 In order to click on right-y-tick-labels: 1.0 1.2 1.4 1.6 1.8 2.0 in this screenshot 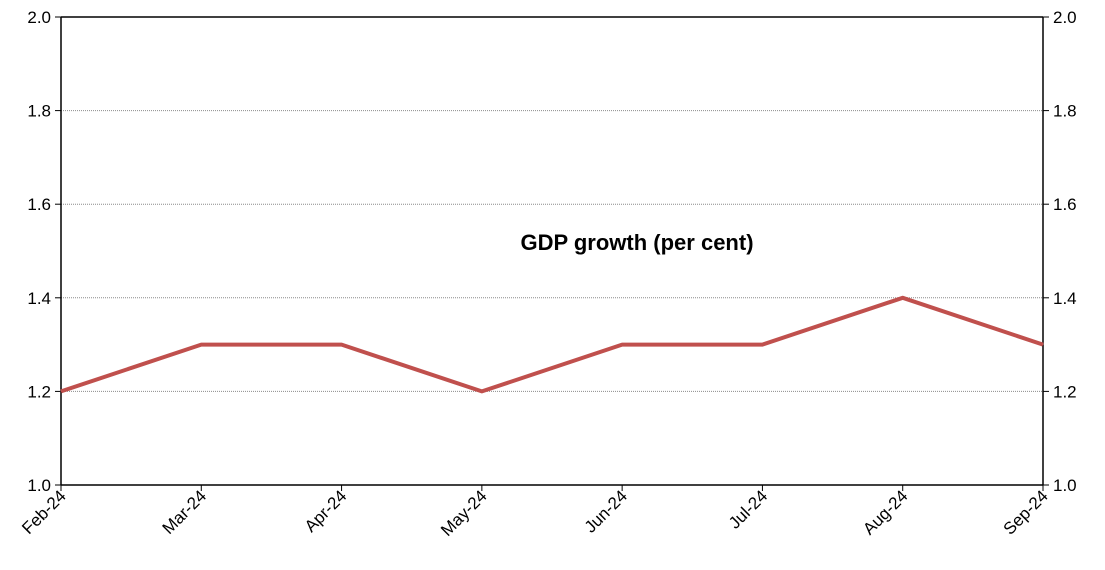, I will do `click(1065, 251)`.